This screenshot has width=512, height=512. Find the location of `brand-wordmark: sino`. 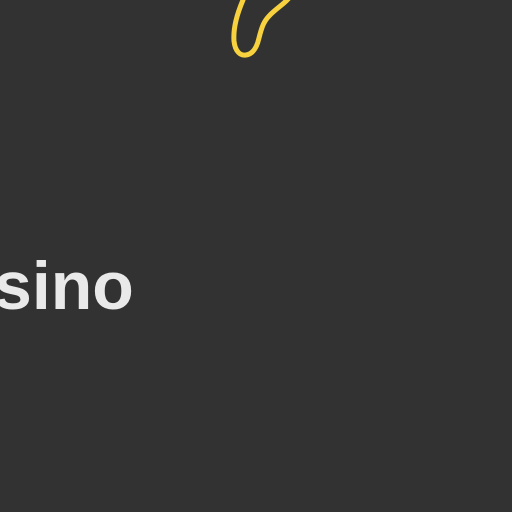

brand-wordmark: sino is located at coordinates (67, 286).